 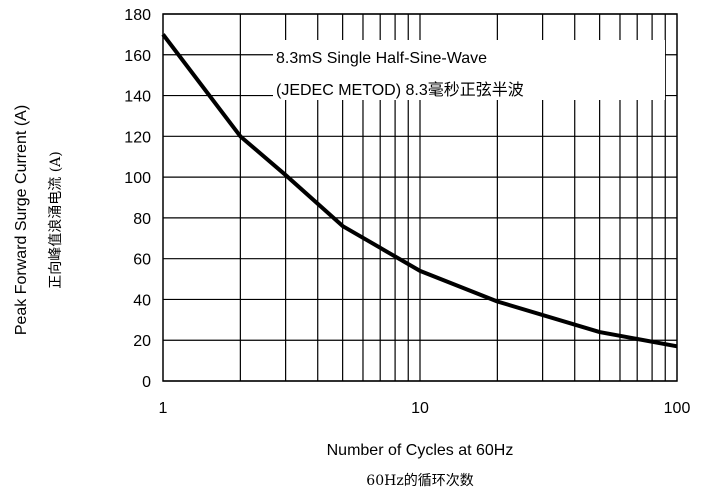 I want to click on y-tick-label: 20, so click(x=142, y=341).